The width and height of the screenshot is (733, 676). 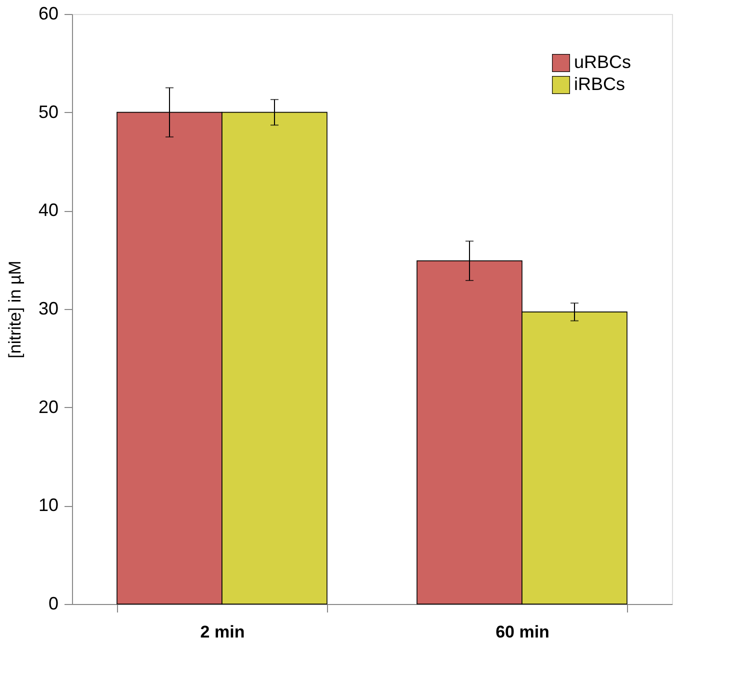 What do you see at coordinates (48, 14) in the screenshot?
I see `y-tick-label: 60` at bounding box center [48, 14].